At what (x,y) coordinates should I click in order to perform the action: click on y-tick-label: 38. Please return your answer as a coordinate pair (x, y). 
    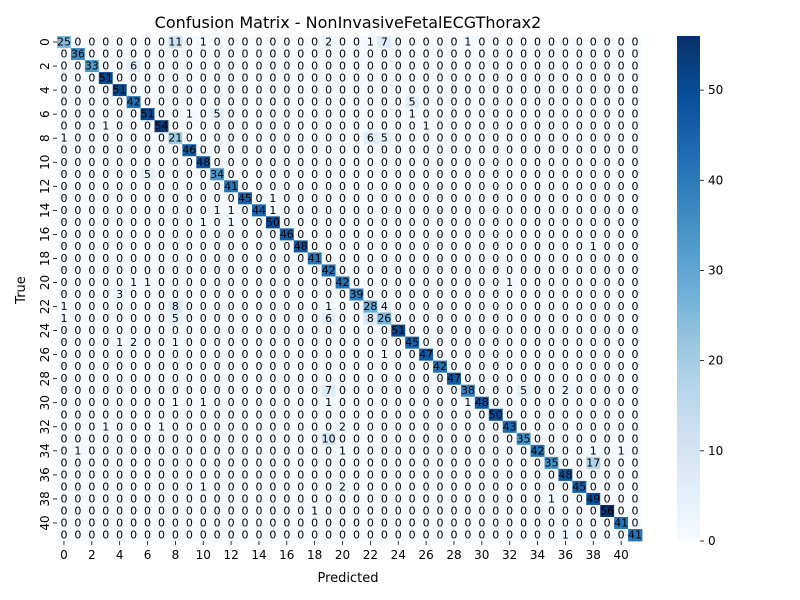
    Looking at the image, I should click on (45, 498).